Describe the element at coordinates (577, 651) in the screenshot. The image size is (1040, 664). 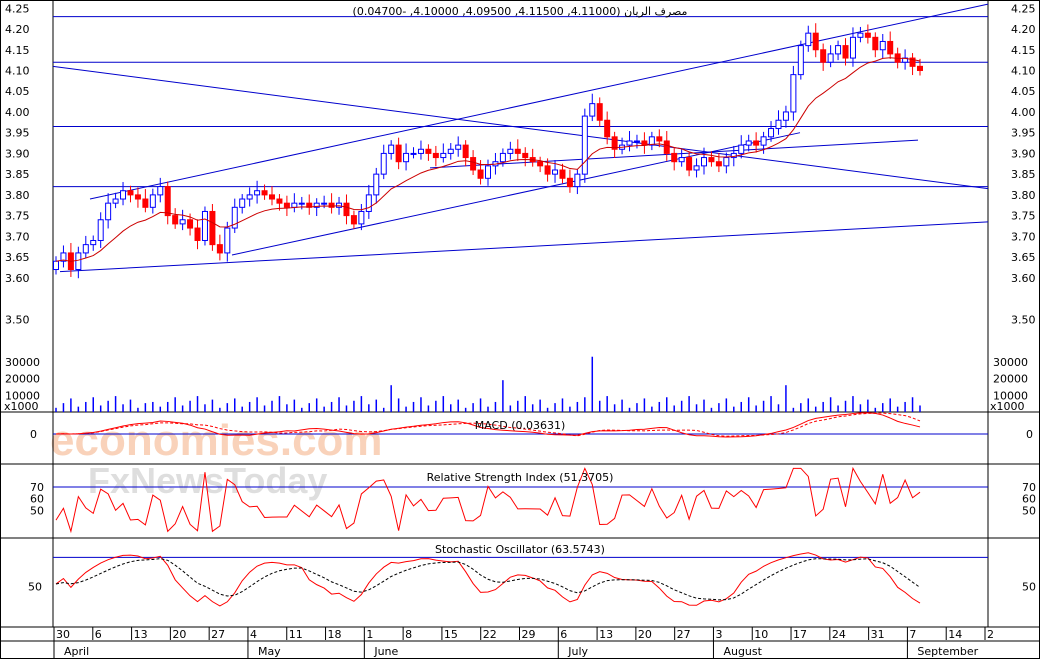
I see `month-tick-label: July` at that location.